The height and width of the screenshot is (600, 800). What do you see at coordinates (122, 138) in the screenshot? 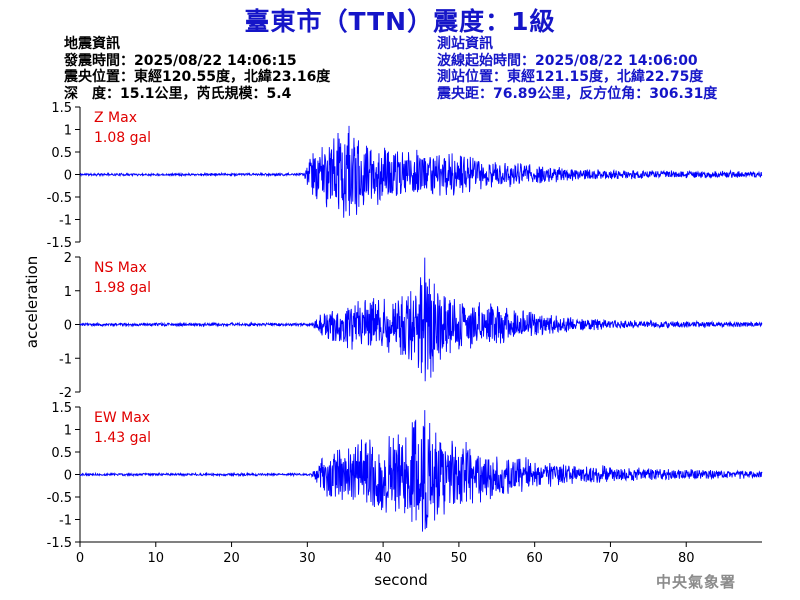
I see `max-value-z: 1.08 gal` at bounding box center [122, 138].